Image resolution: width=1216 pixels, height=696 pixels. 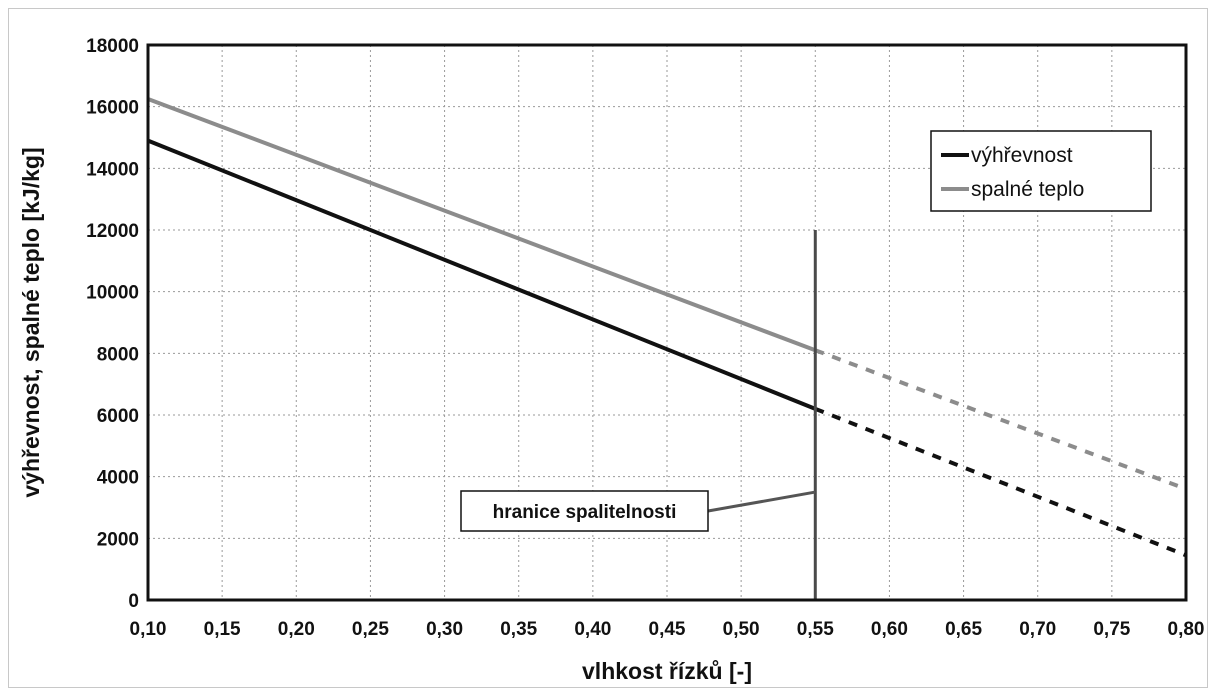 What do you see at coordinates (370, 629) in the screenshot?
I see `x-tick-label: 0,25` at bounding box center [370, 629].